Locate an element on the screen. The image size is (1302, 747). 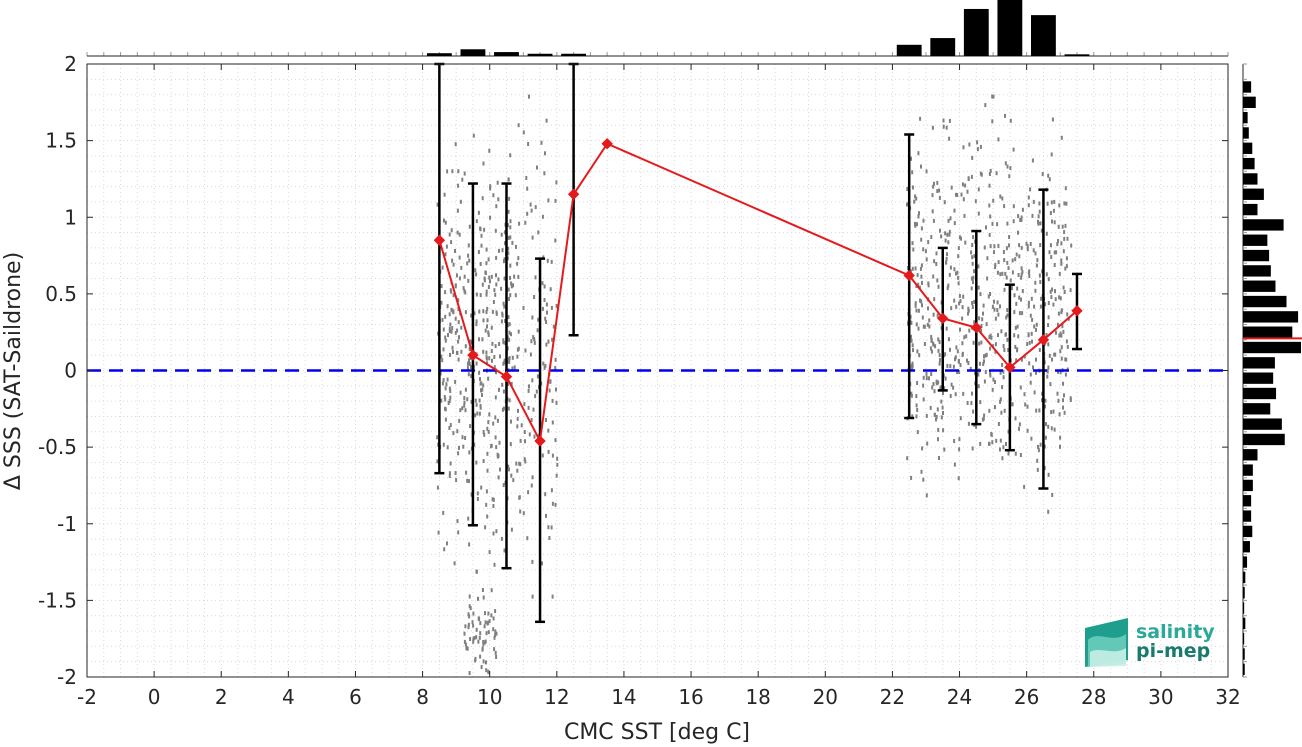
x-histogram is located at coordinates (657, 28).